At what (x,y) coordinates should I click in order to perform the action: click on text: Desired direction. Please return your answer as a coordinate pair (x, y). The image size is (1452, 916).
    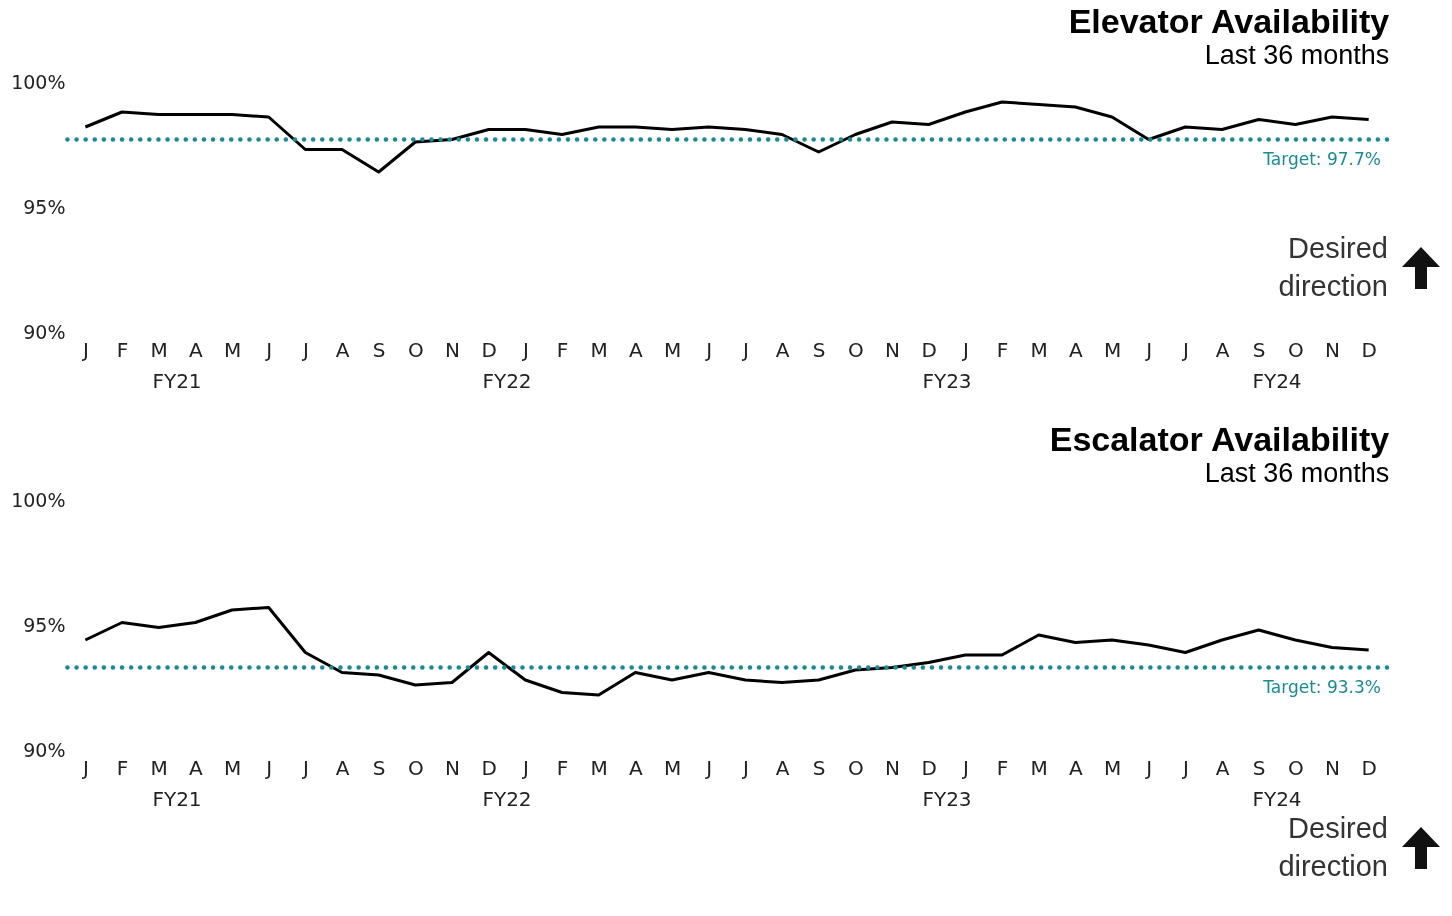
    Looking at the image, I should click on (1332, 847).